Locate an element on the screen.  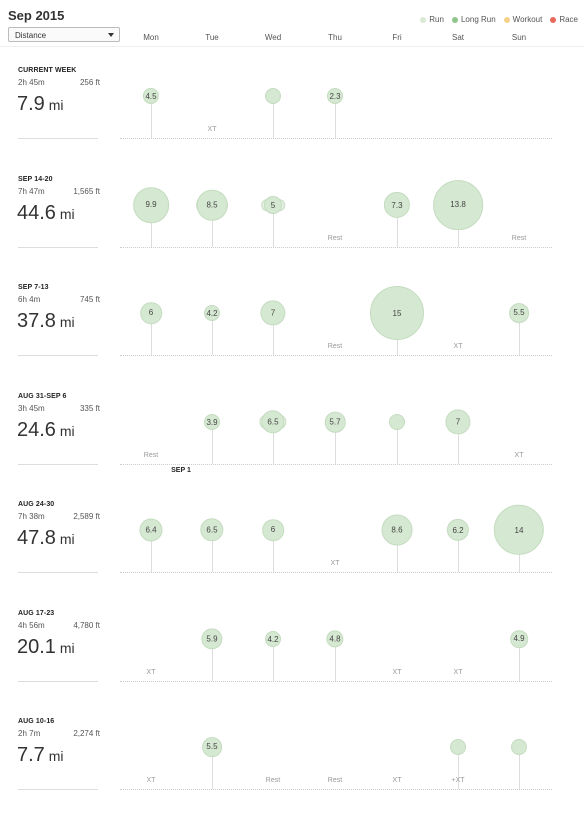
legend-label: Workout is located at coordinates (527, 19).